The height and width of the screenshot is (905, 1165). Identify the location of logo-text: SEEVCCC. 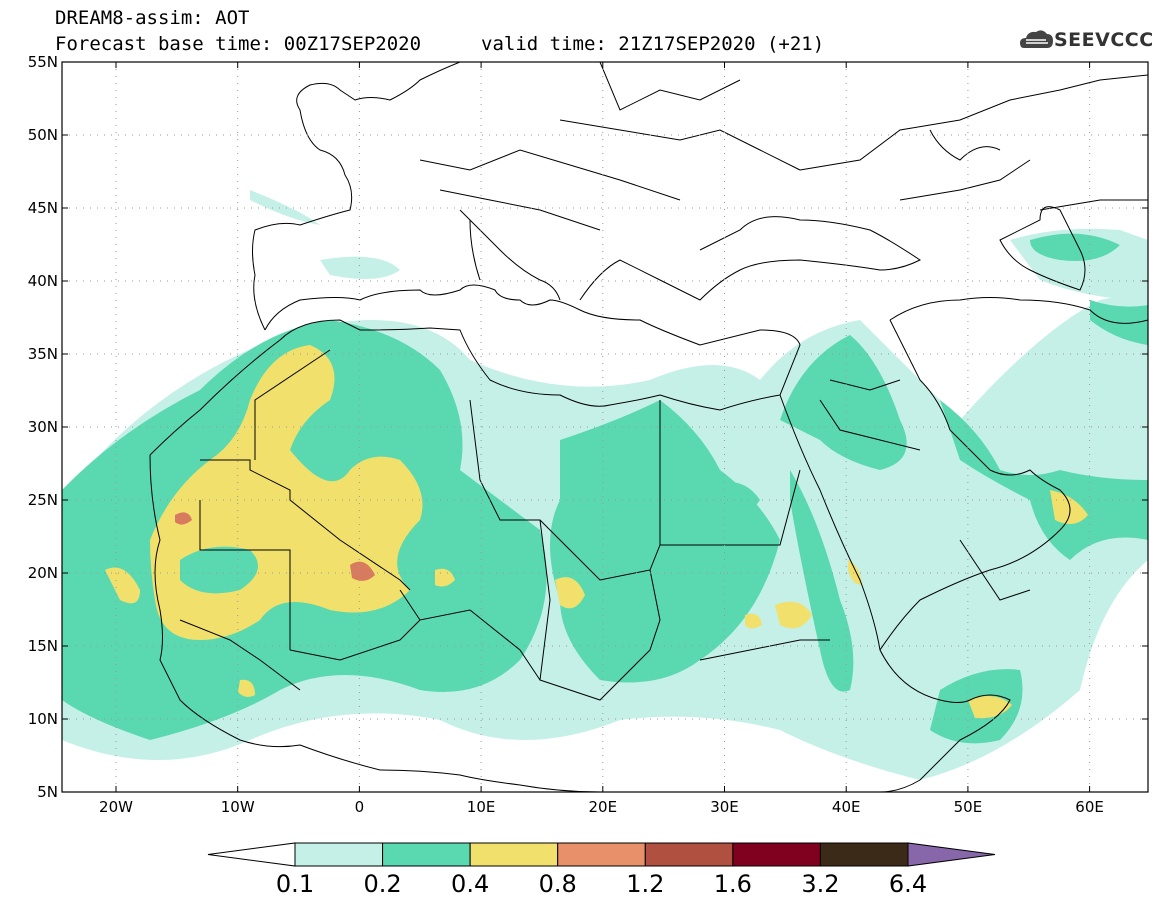
(1104, 40).